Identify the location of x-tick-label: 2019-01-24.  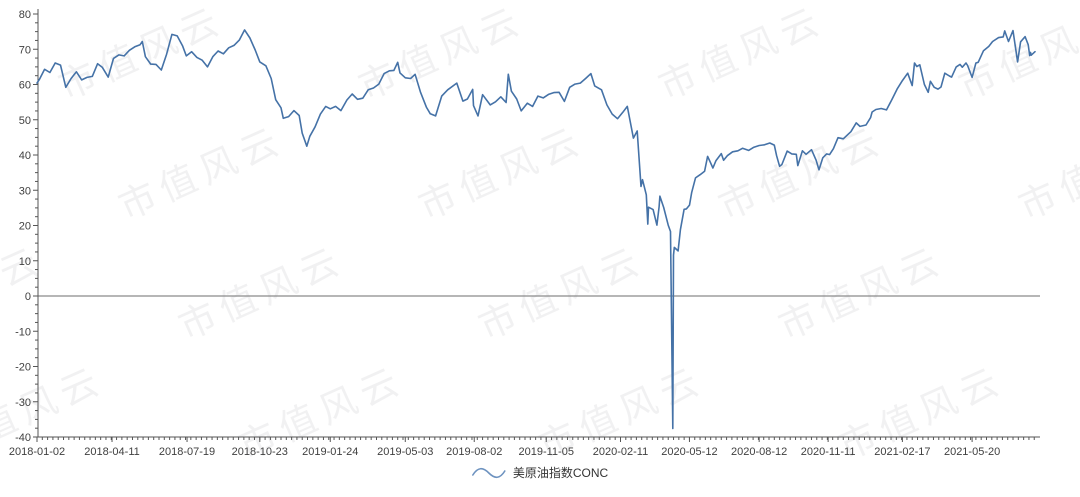
(330, 452).